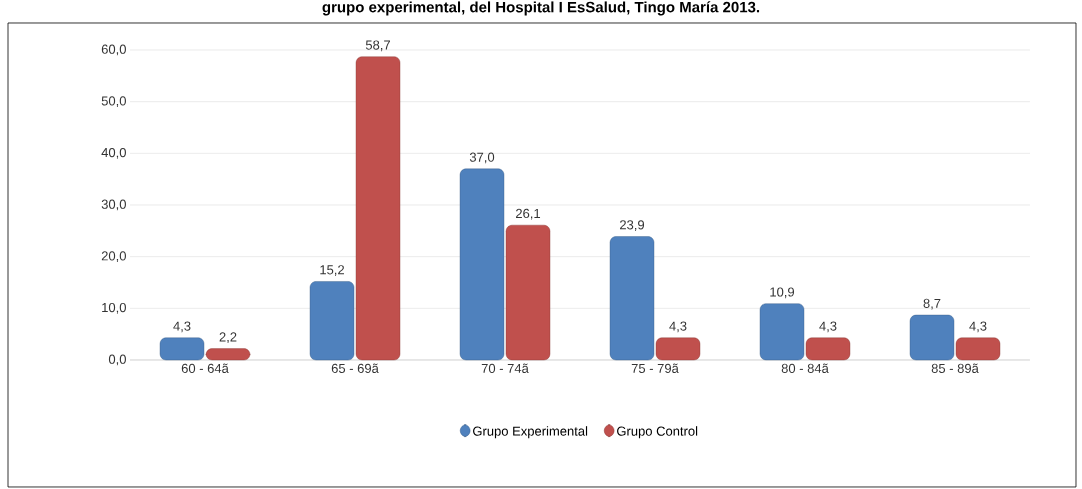  I want to click on x-tick-label: 60 - 64ã, so click(205, 368).